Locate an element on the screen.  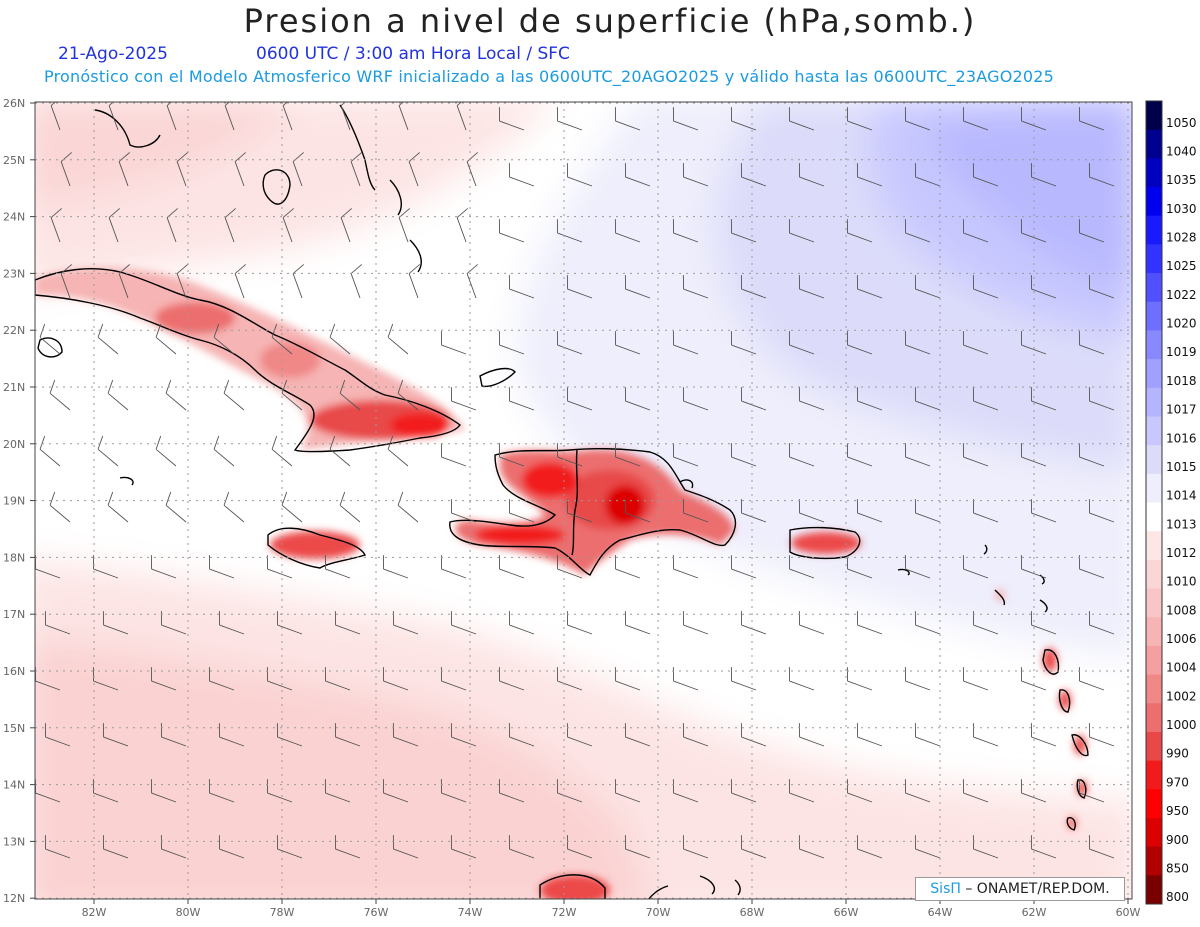
lat-label: 23N is located at coordinates (14, 273).